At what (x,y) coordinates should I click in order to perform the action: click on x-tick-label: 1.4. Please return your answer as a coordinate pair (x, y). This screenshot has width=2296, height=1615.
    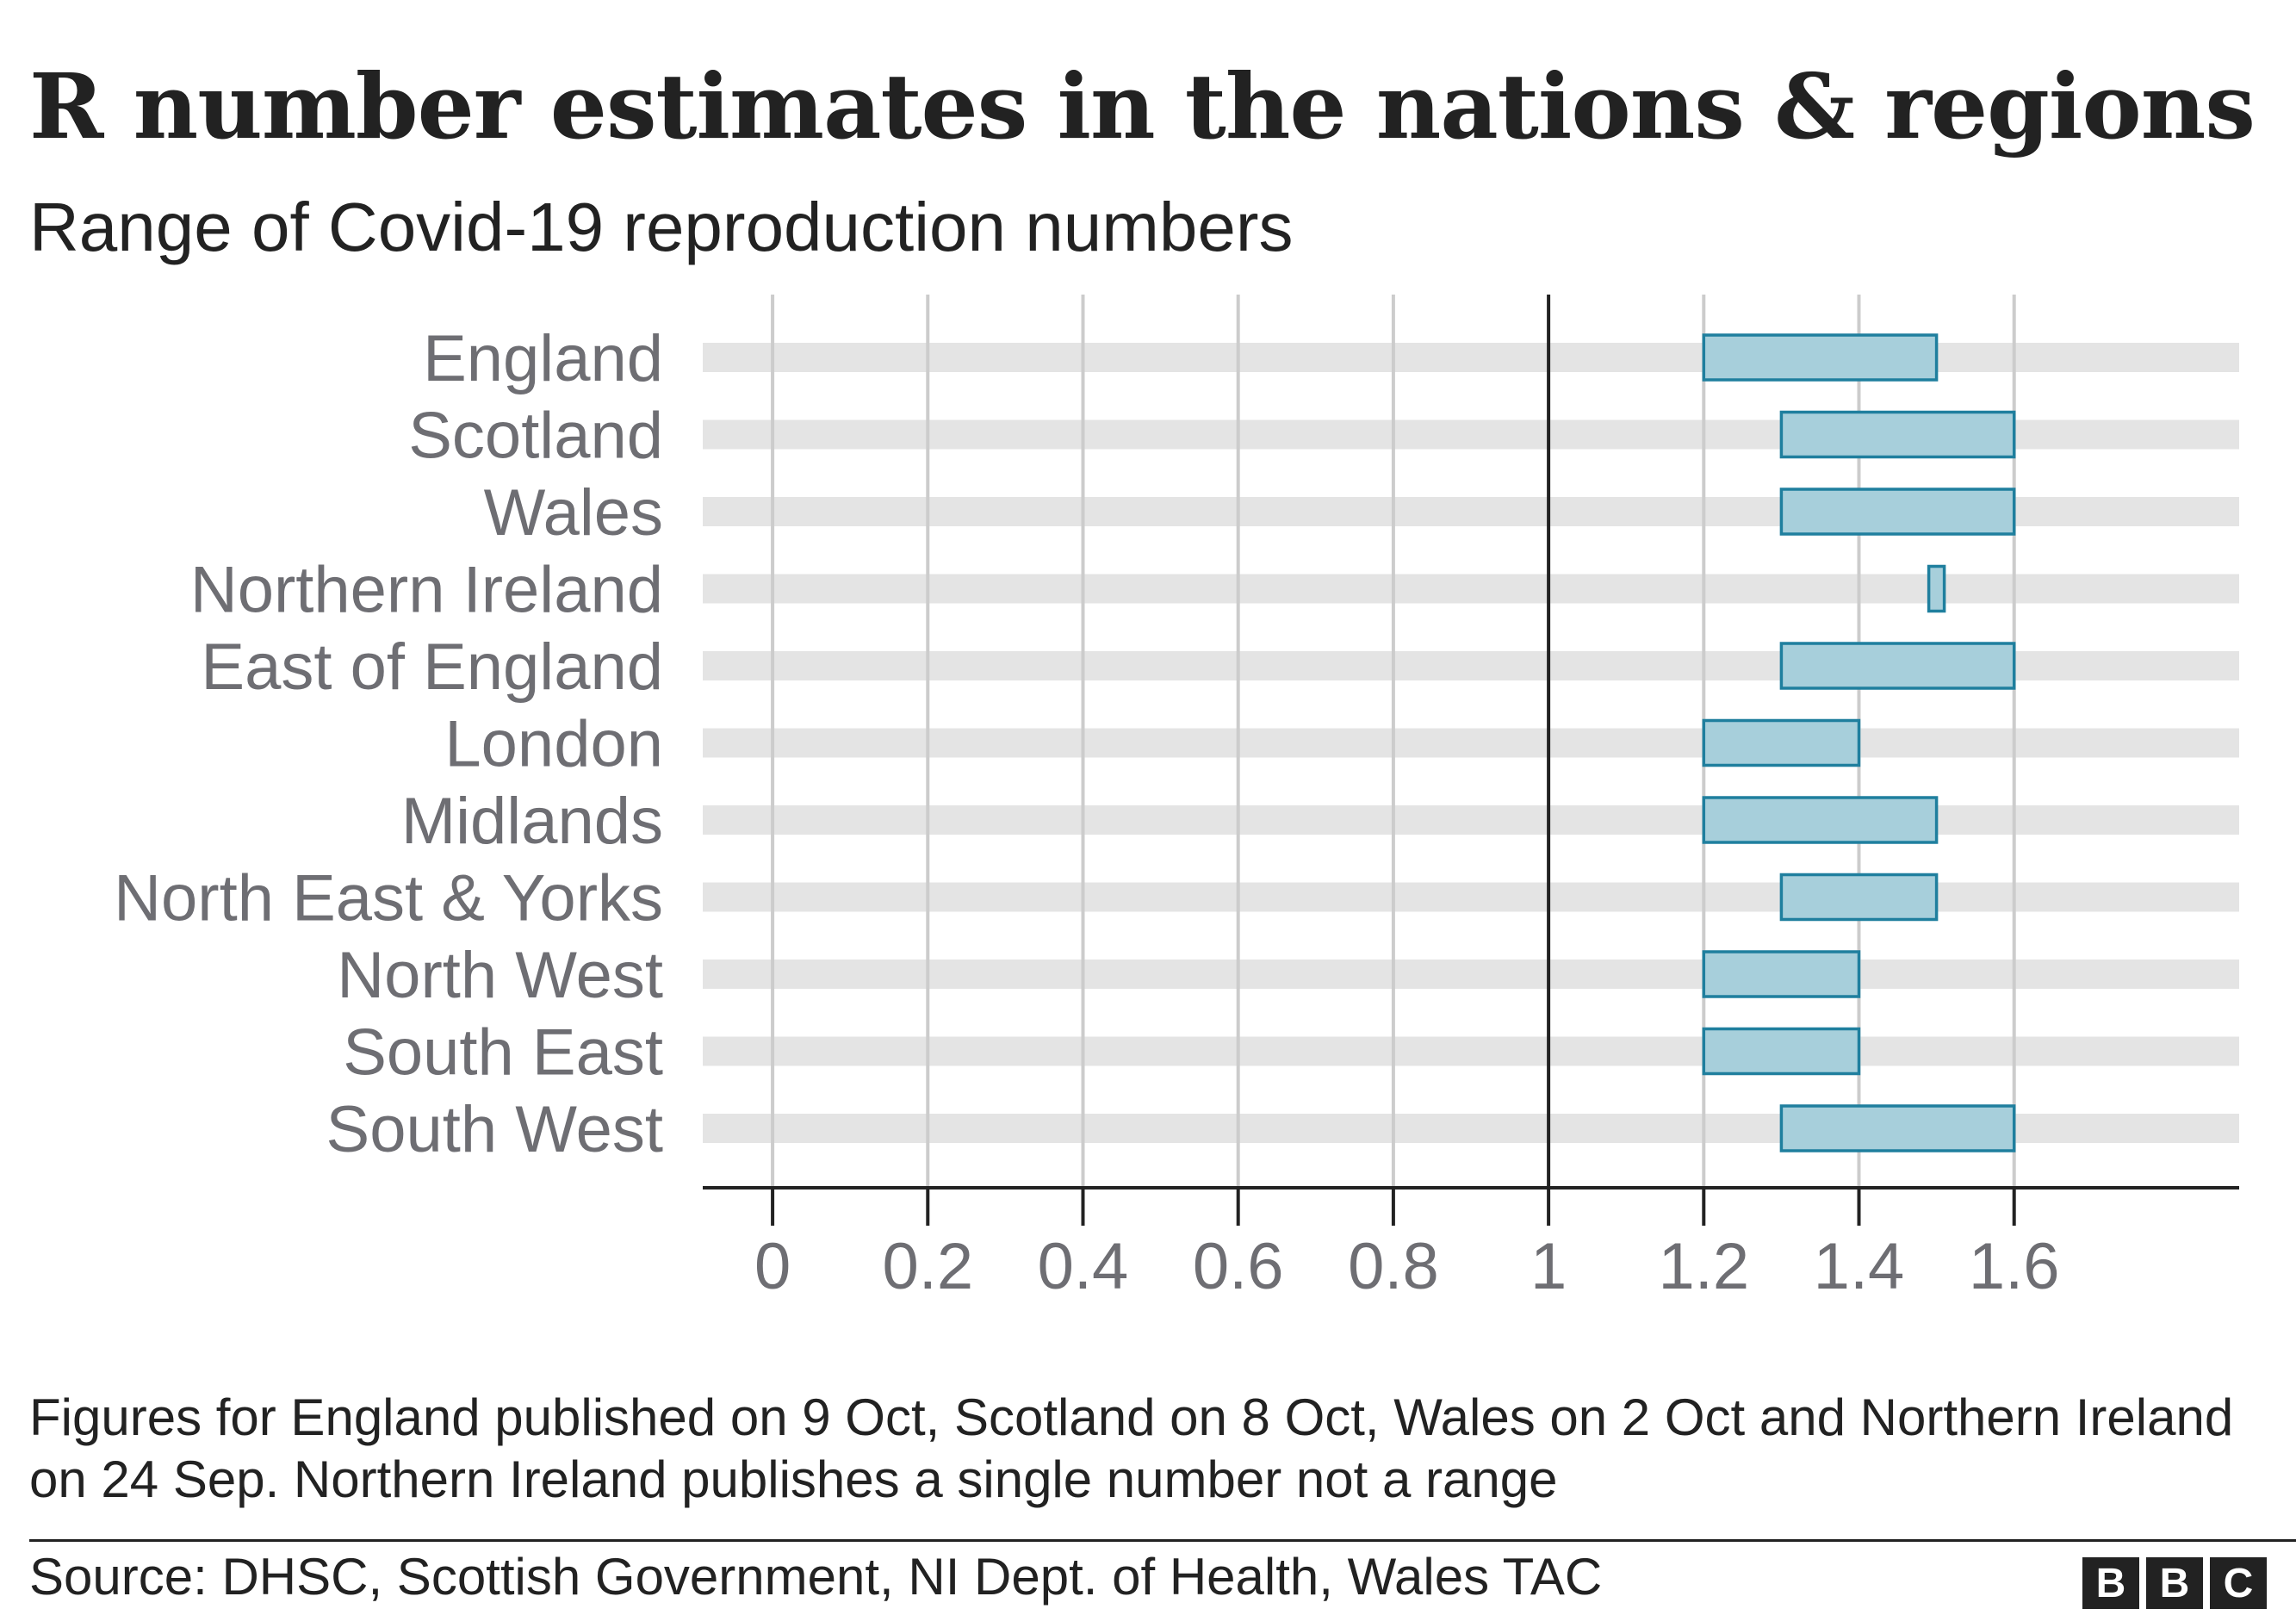
    Looking at the image, I should click on (1859, 1266).